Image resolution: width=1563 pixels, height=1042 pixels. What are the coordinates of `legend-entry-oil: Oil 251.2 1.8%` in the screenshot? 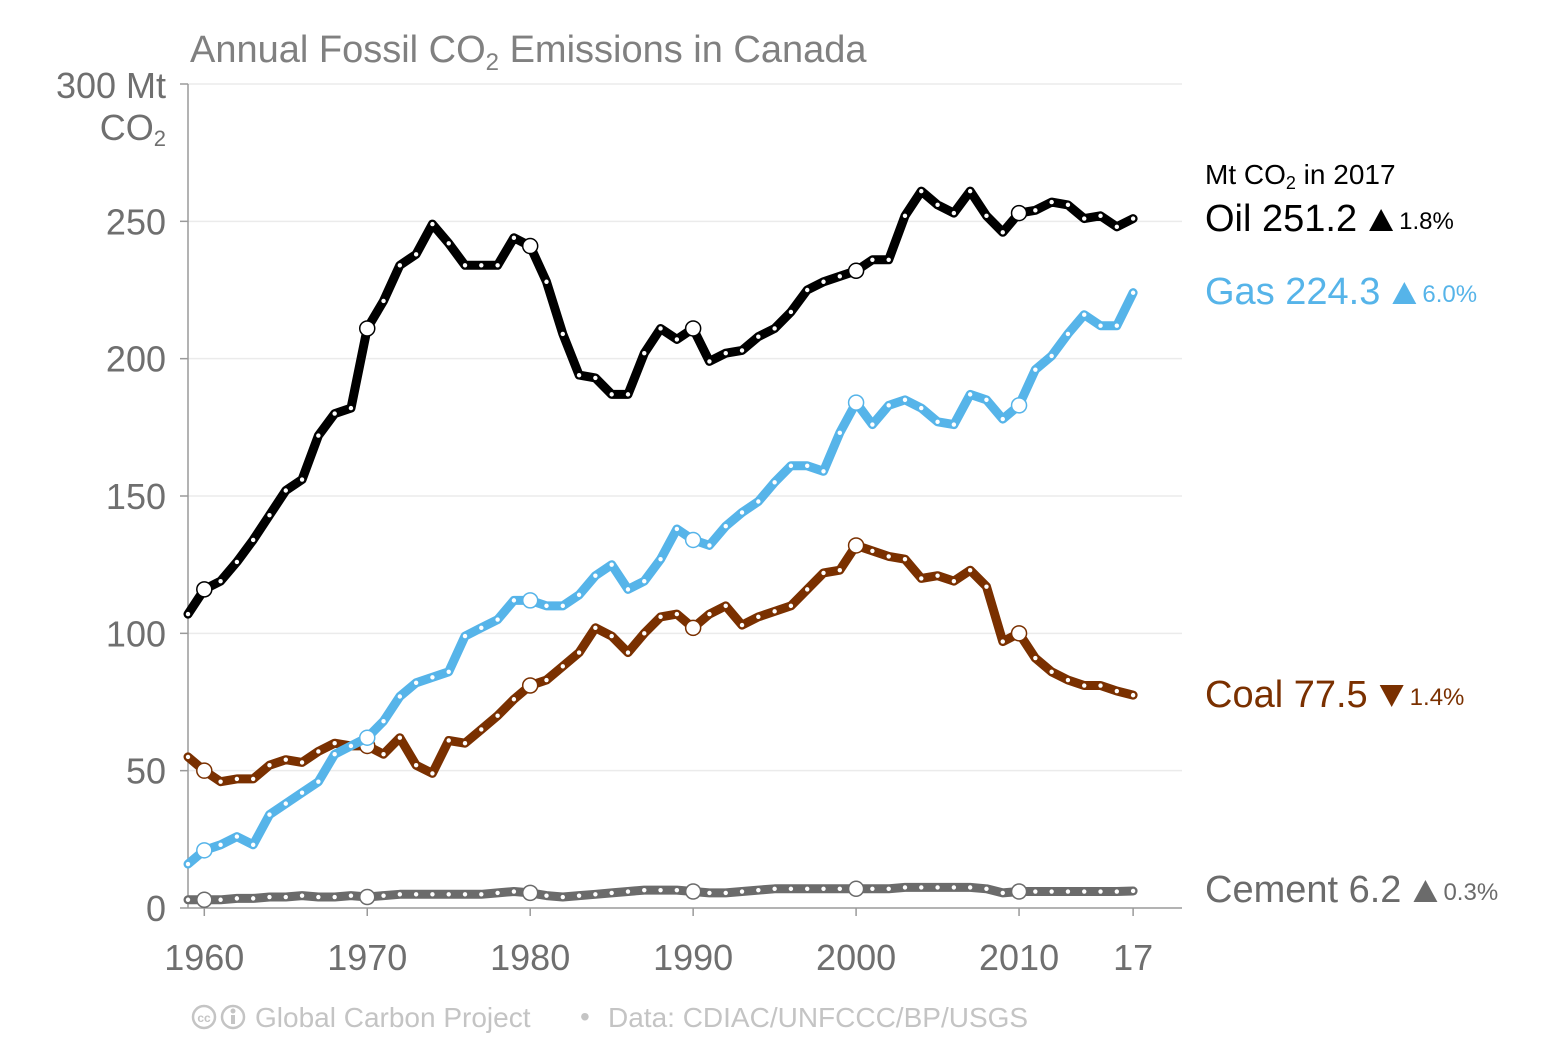 It's located at (1329, 219).